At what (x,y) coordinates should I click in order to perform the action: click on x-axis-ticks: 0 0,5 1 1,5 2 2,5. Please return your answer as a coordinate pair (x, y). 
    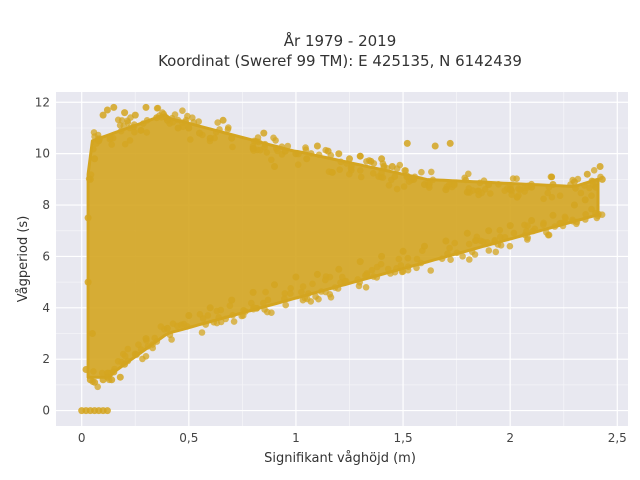
    Looking at the image, I should click on (352, 438).